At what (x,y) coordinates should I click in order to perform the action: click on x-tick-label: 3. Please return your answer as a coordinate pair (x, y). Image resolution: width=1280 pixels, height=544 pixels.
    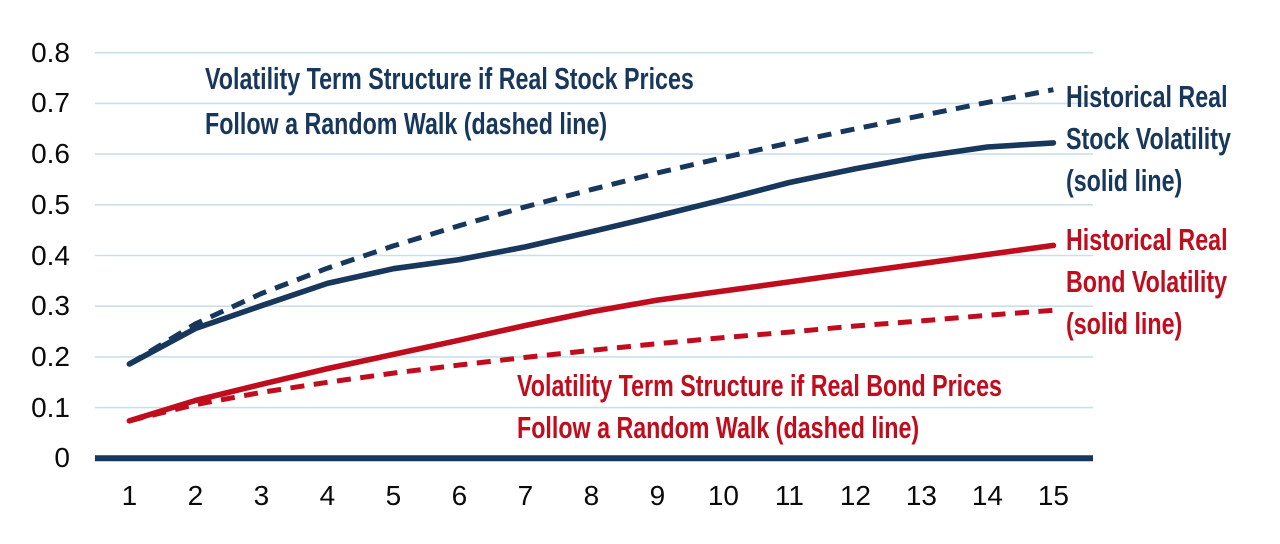
    Looking at the image, I should click on (261, 495).